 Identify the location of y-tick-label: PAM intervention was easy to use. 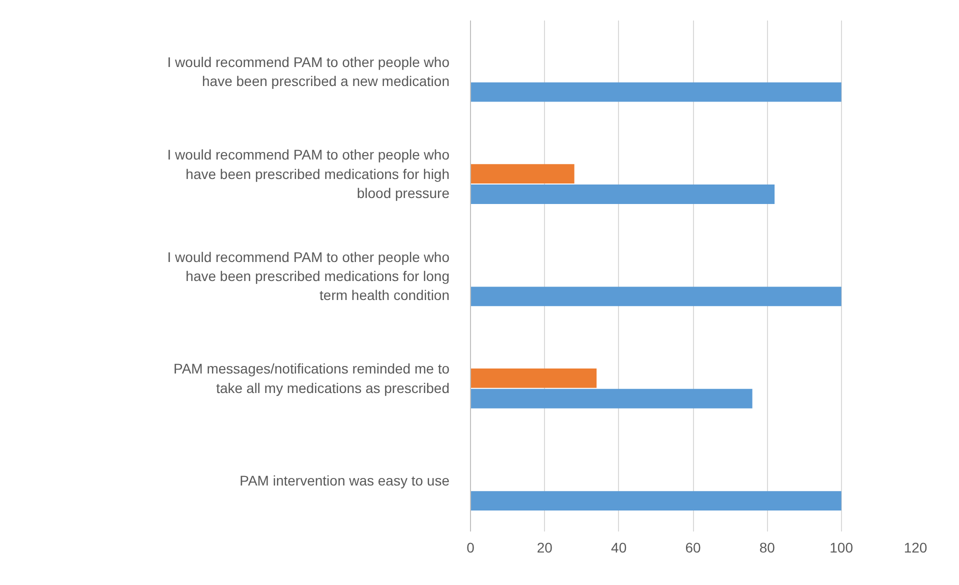
(345, 480).